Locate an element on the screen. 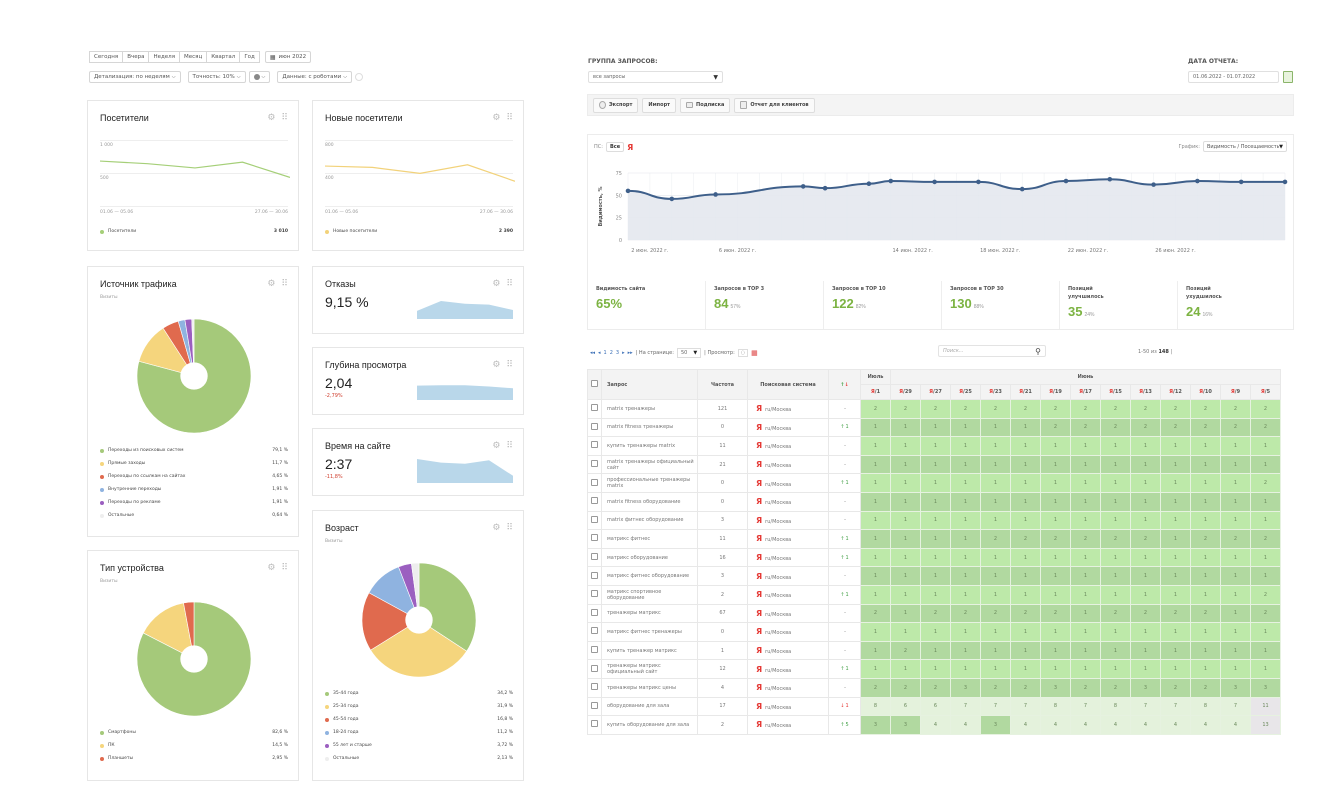 This screenshot has height=812, width=1340. detail-dropdown: Детализация: по неделям ⌵ is located at coordinates (135, 77).